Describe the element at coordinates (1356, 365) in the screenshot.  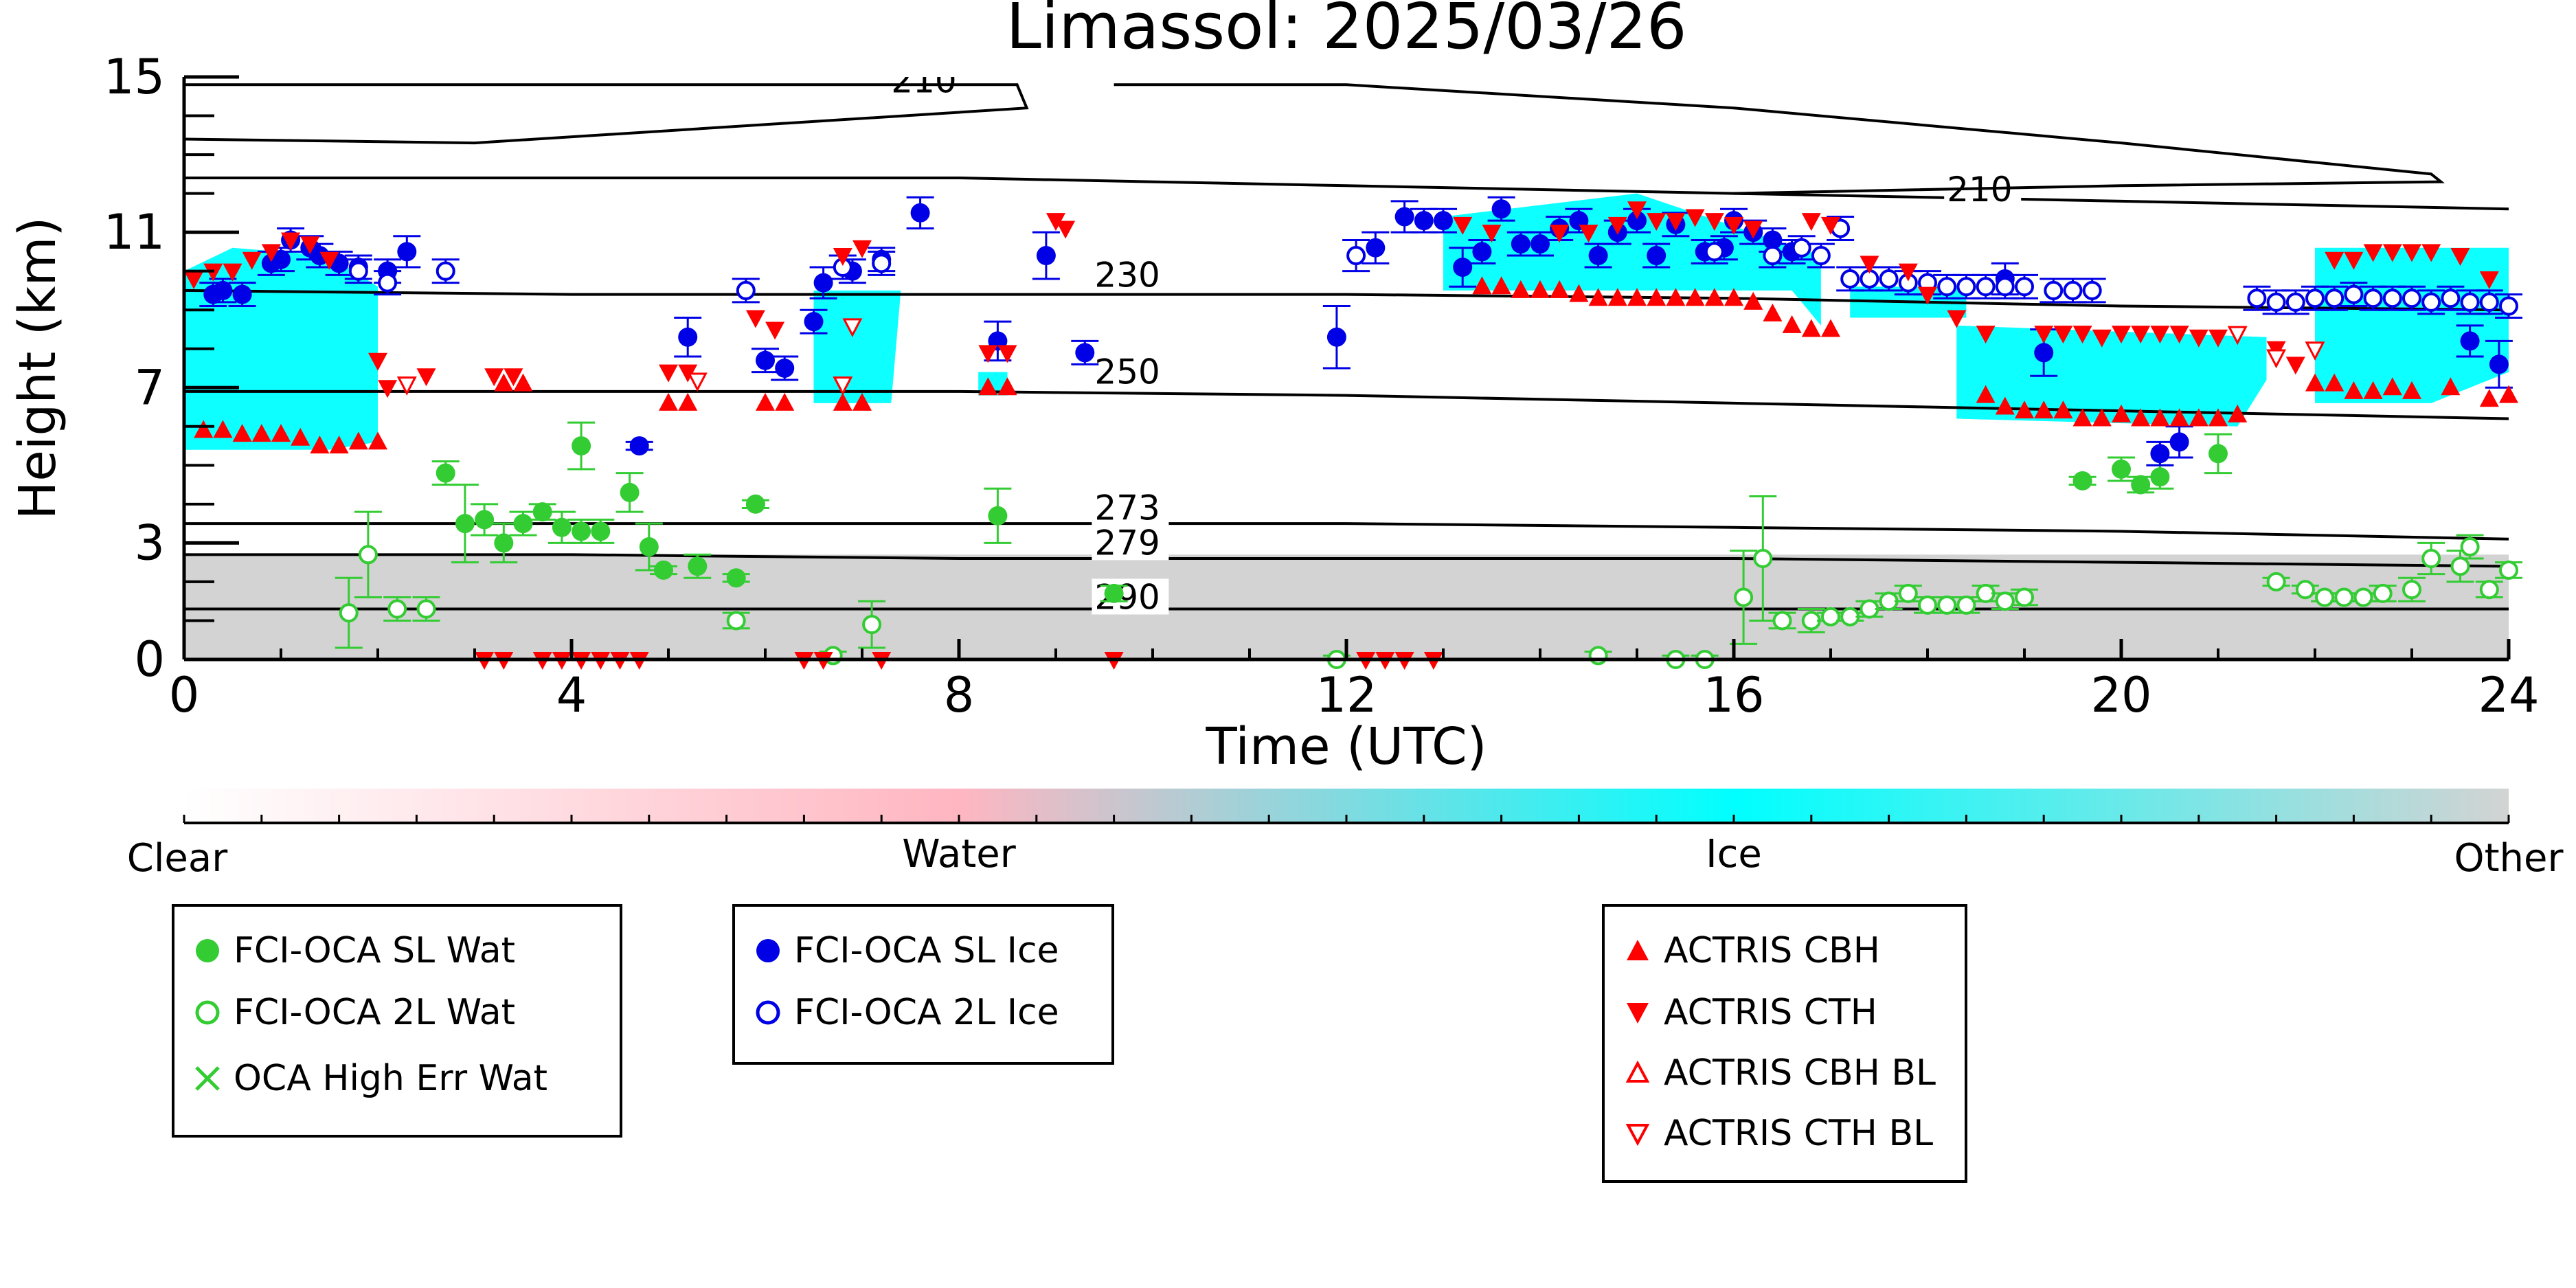
I see `series-actris-cbh-triangles-` at that location.